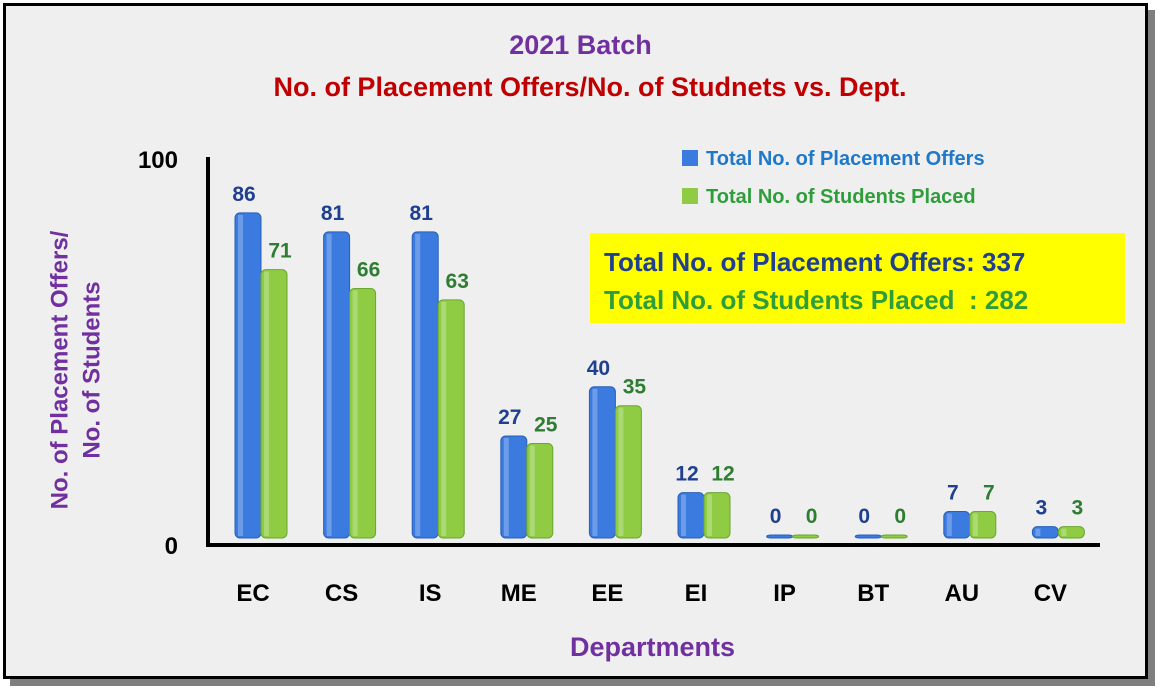 The image size is (1161, 692). I want to click on x-tick-cv: CV, so click(1050, 593).